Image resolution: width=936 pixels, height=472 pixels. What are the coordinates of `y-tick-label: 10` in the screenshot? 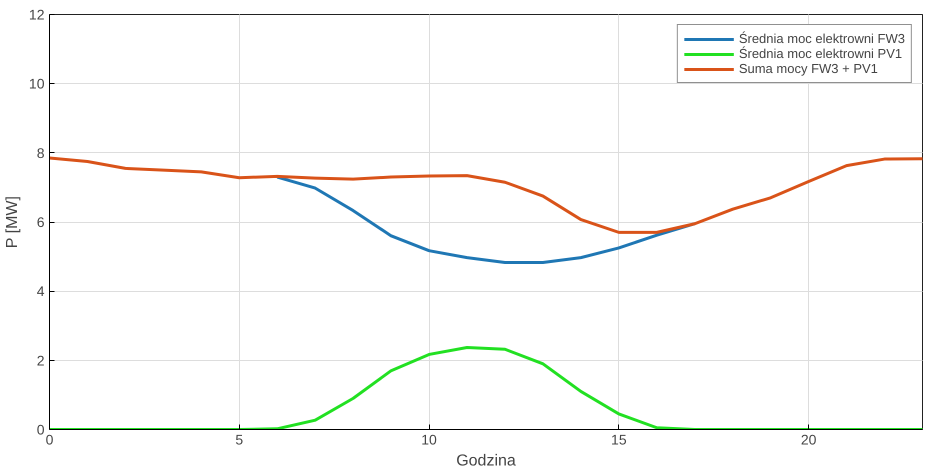 It's located at (36, 84).